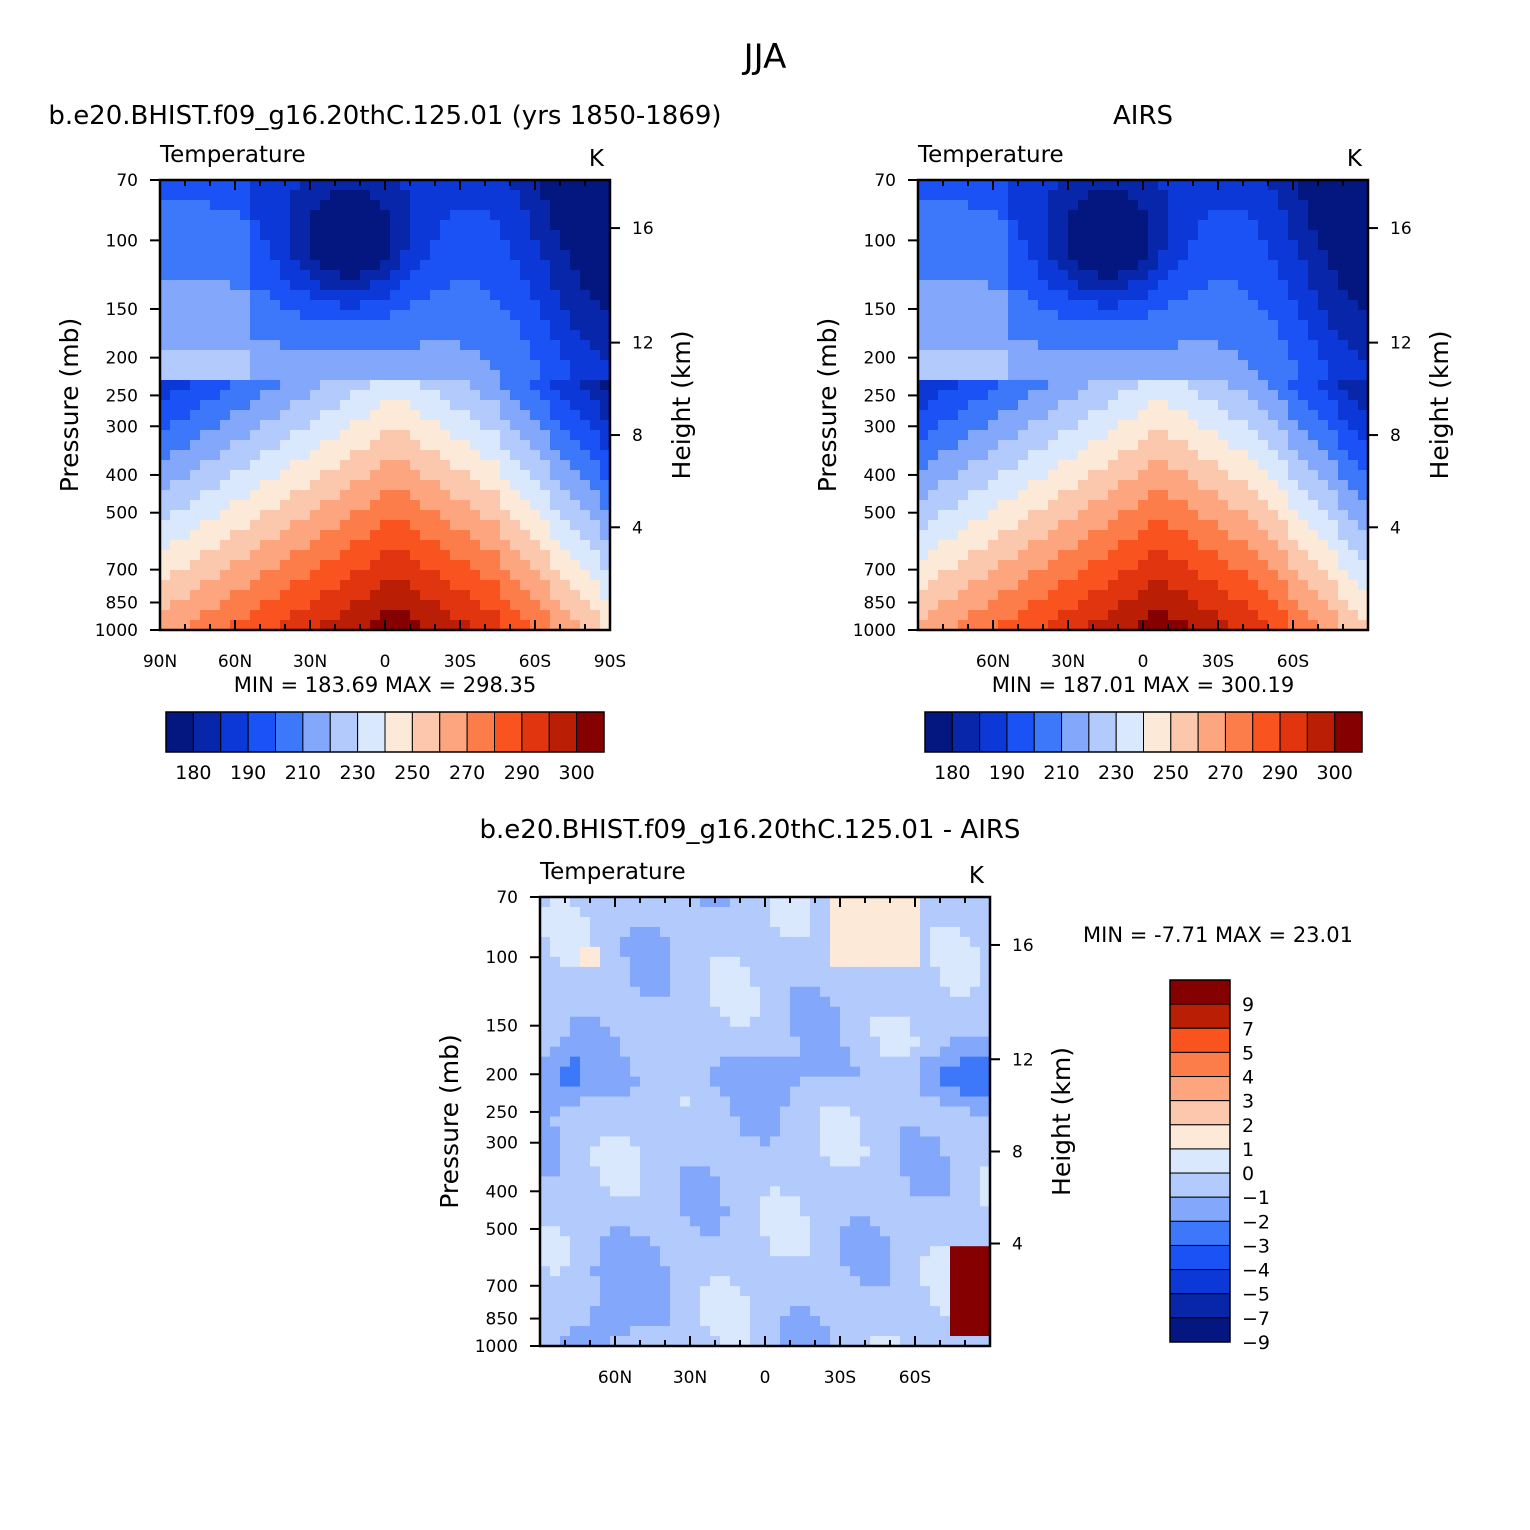 This screenshot has height=1530, width=1530. I want to click on contour-field, so click(385, 405).